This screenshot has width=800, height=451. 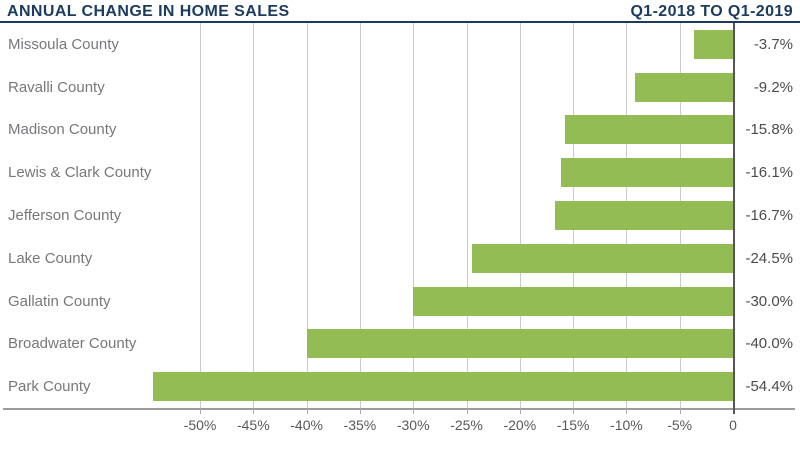 What do you see at coordinates (200, 411) in the screenshot?
I see `tick-mark-50pct` at bounding box center [200, 411].